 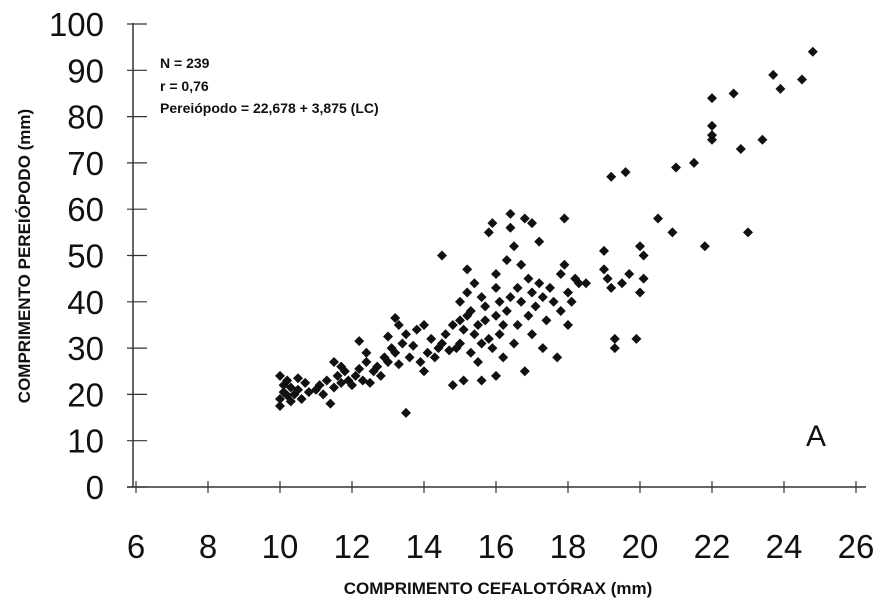 I want to click on x-tick-label: 8, so click(x=208, y=546).